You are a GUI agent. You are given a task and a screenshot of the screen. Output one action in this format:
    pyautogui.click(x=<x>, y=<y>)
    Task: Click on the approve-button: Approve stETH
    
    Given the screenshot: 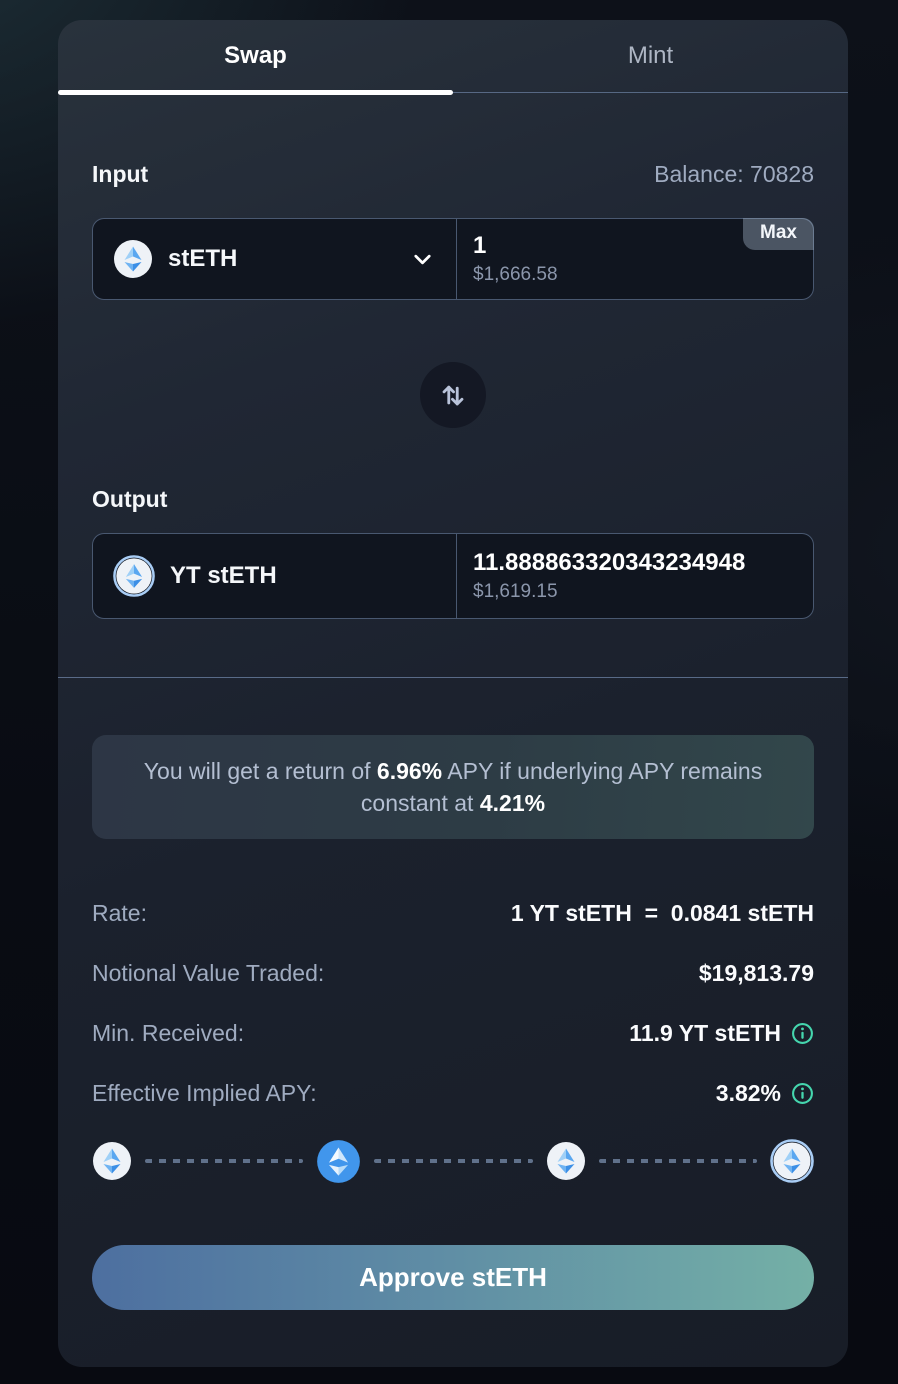 What is the action you would take?
    pyautogui.click(x=453, y=1277)
    